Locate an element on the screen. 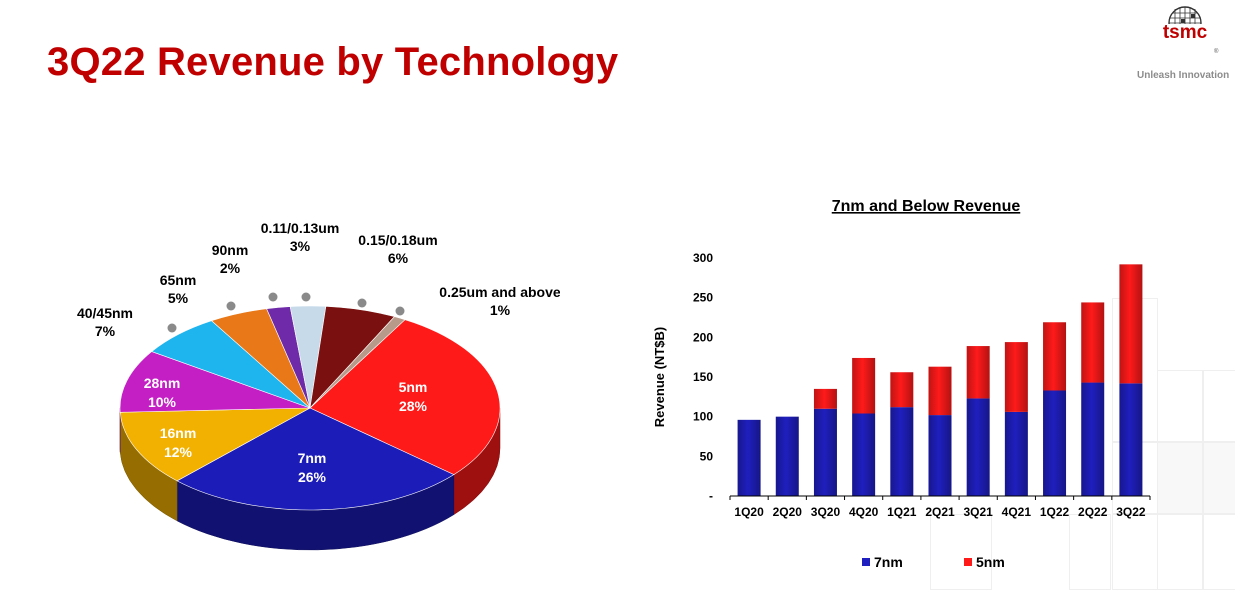 The image size is (1235, 590). y-tick-label: 150 is located at coordinates (703, 377).